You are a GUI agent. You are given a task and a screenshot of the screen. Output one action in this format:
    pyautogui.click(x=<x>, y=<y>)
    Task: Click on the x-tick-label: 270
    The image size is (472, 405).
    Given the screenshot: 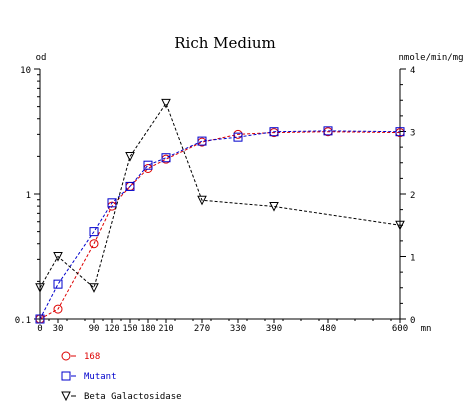 What is the action you would take?
    pyautogui.click(x=202, y=329)
    